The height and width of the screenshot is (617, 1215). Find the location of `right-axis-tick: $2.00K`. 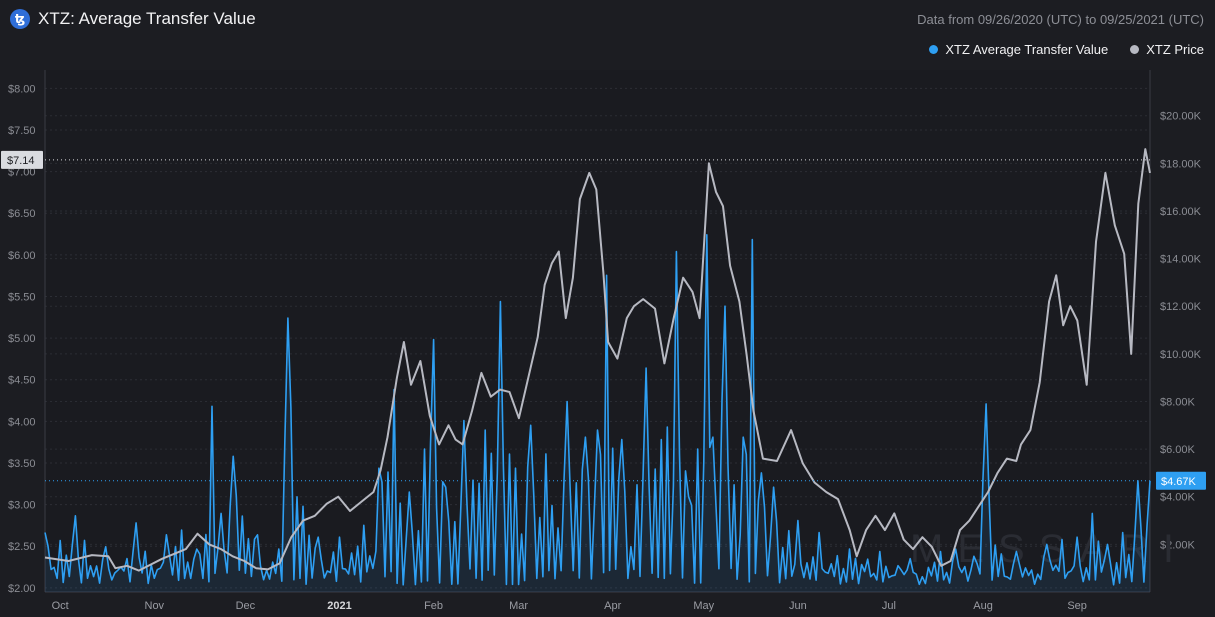

right-axis-tick: $2.00K is located at coordinates (1178, 545).